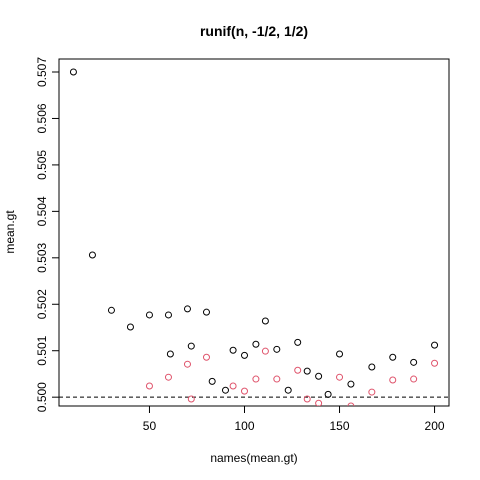 The height and width of the screenshot is (480, 480). I want to click on y-tick-label: 0.504, so click(42, 211).